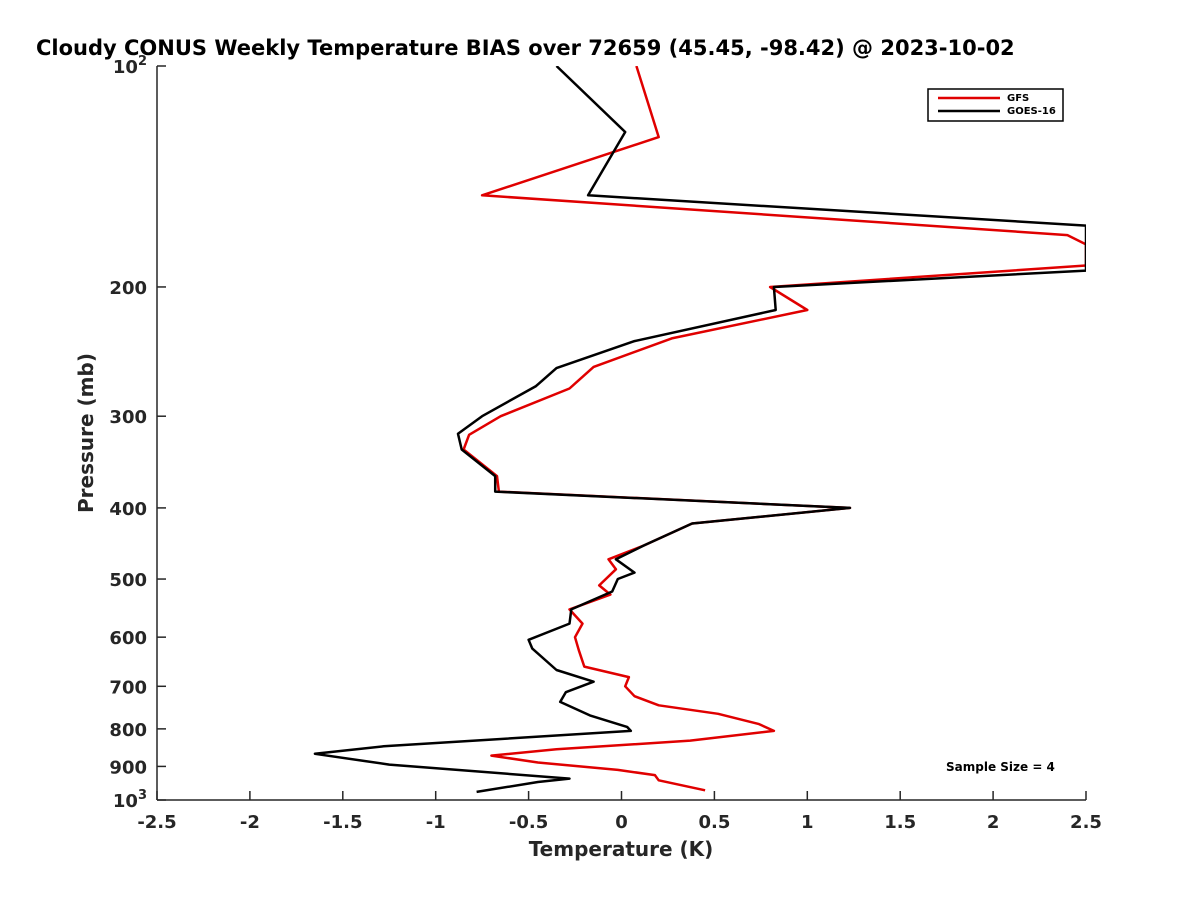  What do you see at coordinates (128, 417) in the screenshot?
I see `y-tick-label: 300` at bounding box center [128, 417].